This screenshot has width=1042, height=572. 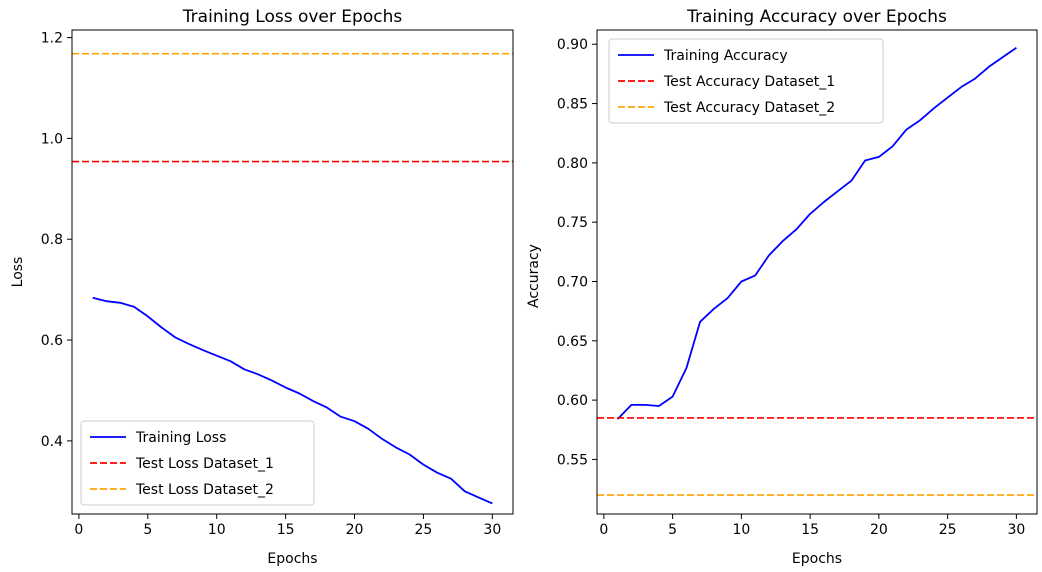 I want to click on accuracy-legend-box, so click(x=746, y=81).